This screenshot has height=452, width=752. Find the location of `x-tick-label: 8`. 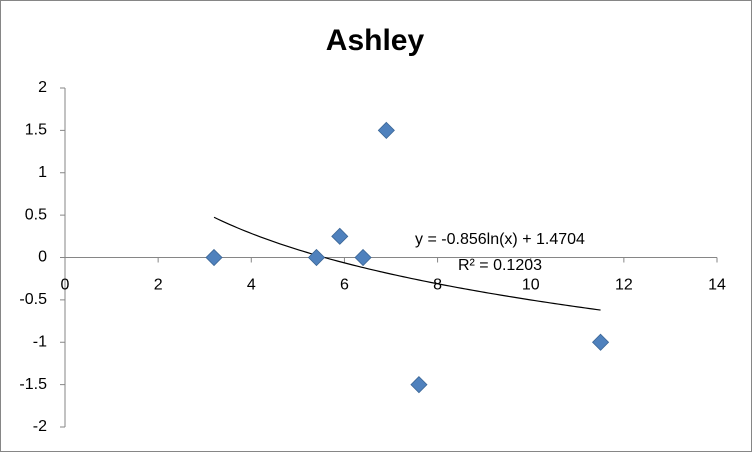

x-tick-label: 8 is located at coordinates (437, 285).